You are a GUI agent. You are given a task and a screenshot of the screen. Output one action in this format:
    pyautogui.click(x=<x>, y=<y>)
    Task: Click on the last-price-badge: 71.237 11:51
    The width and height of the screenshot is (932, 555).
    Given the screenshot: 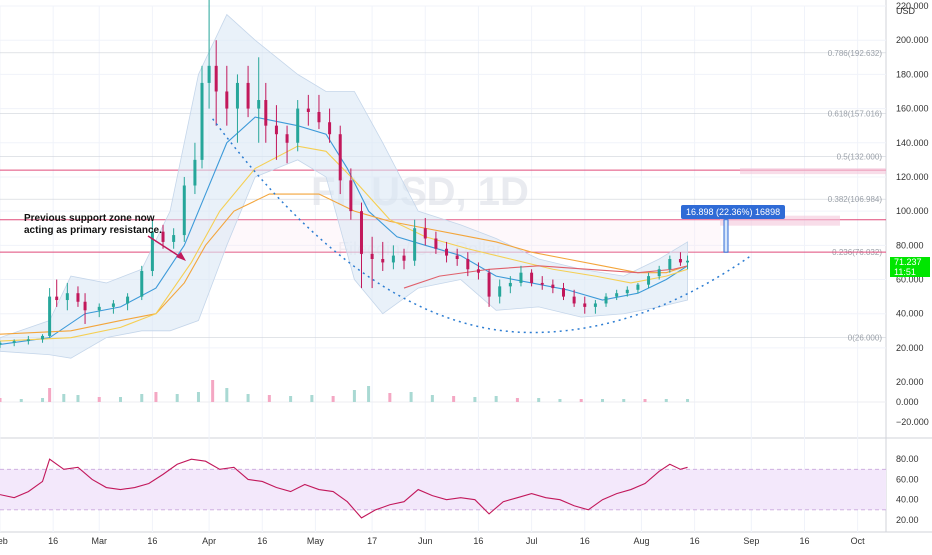 What is the action you would take?
    pyautogui.click(x=910, y=267)
    